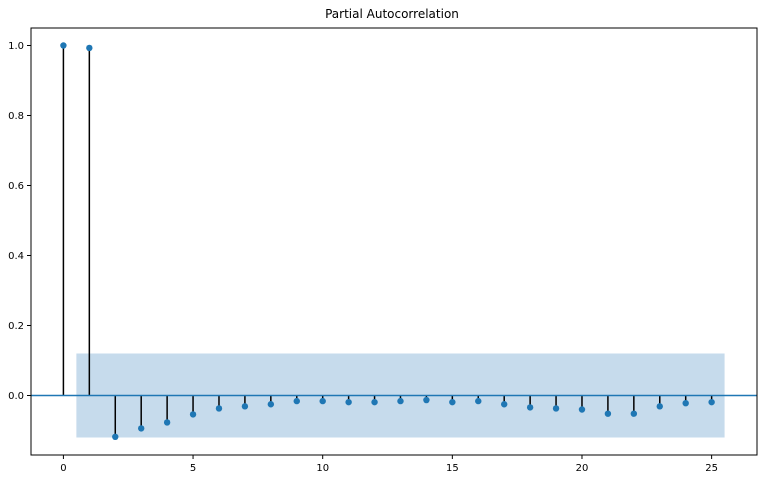 The width and height of the screenshot is (762, 482). I want to click on y-tick-label: 1.0, so click(16, 46).